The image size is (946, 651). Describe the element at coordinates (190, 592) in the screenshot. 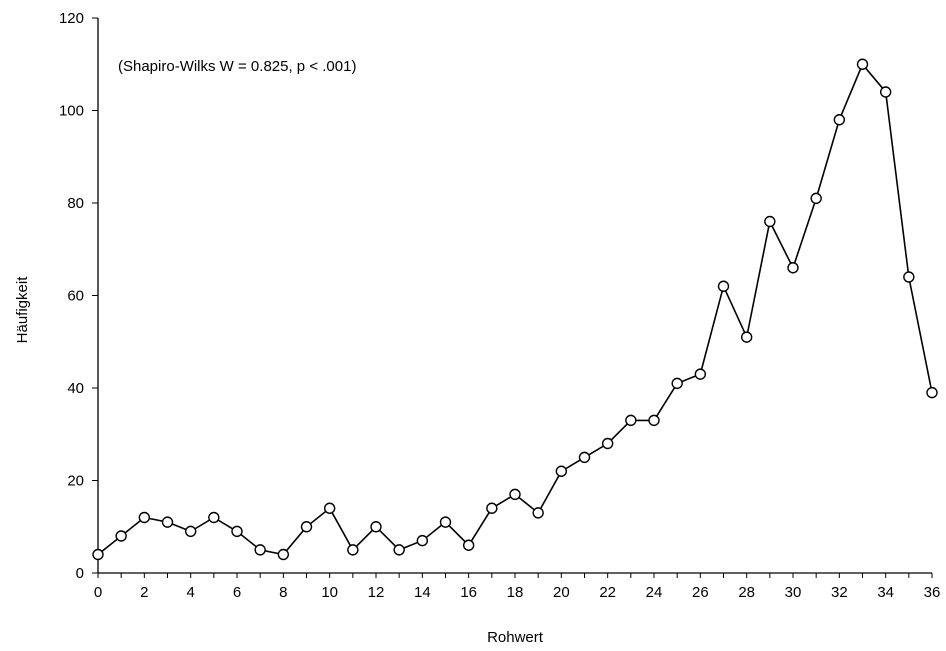

I see `x-tick-label: 4` at that location.